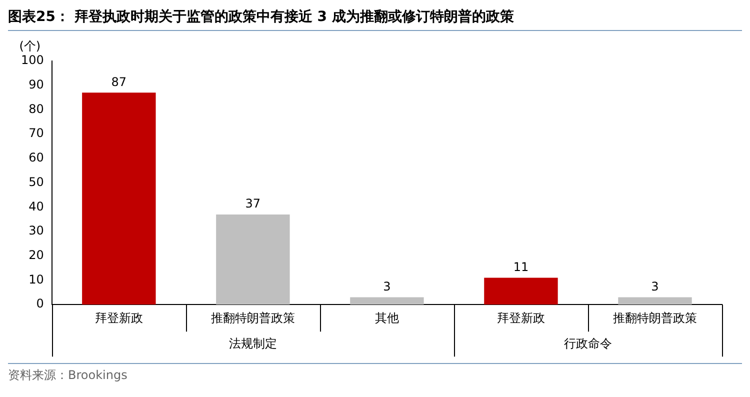 This screenshot has width=750, height=397. Describe the element at coordinates (36, 255) in the screenshot. I see `y-tick-label: 20` at that location.